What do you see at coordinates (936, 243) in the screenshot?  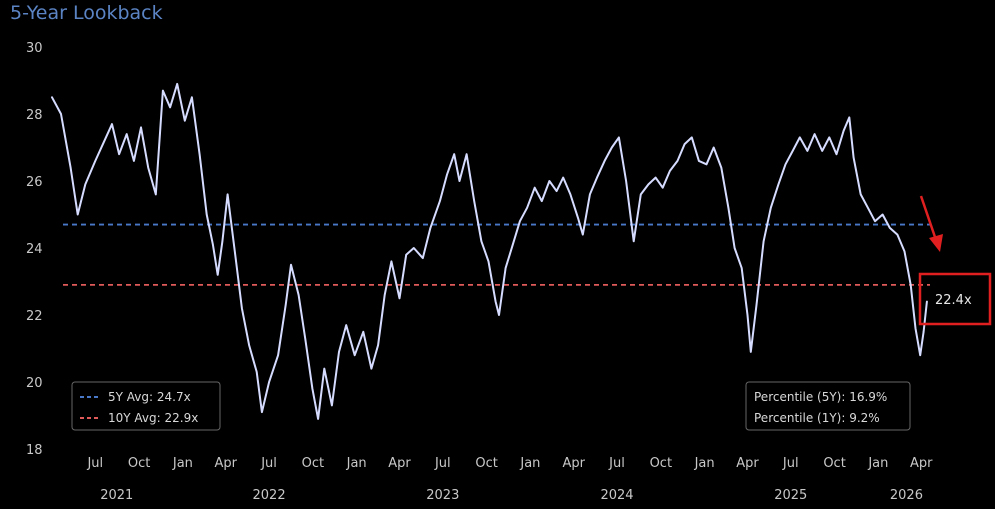 I see `callout-arrowhead-icon` at bounding box center [936, 243].